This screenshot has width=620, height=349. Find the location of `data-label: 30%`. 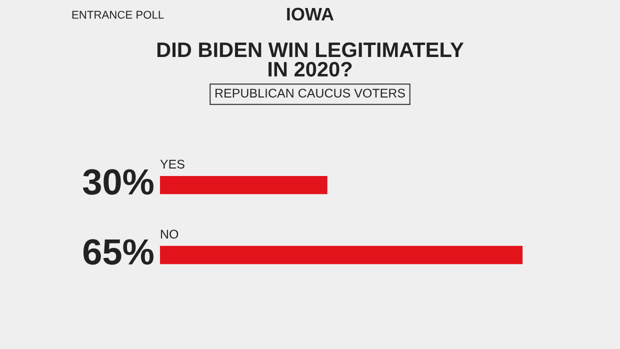

data-label: 30% is located at coordinates (118, 182).